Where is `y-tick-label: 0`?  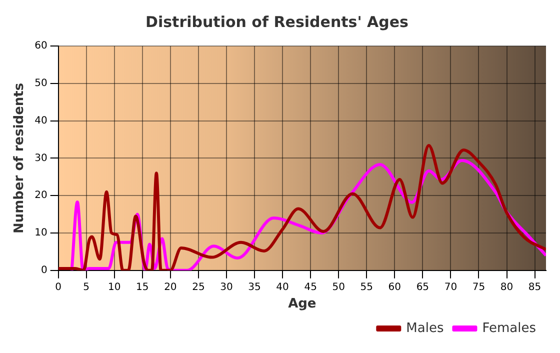 y-tick-label: 0 is located at coordinates (44, 270).